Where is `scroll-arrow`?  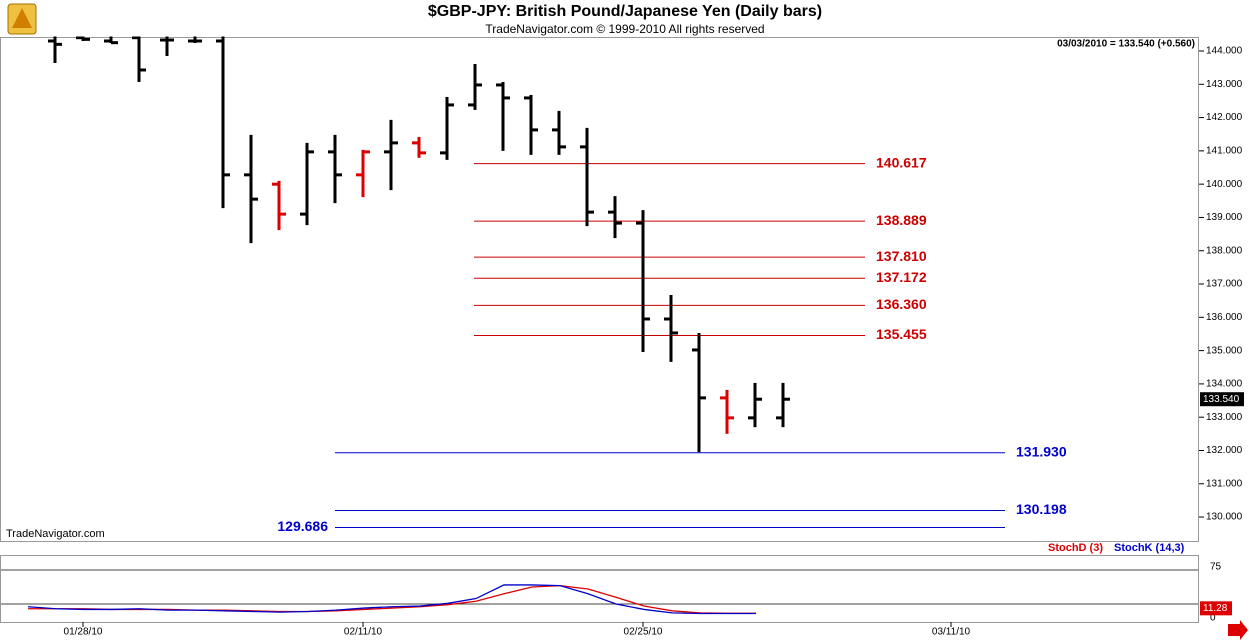 scroll-arrow is located at coordinates (1238, 630).